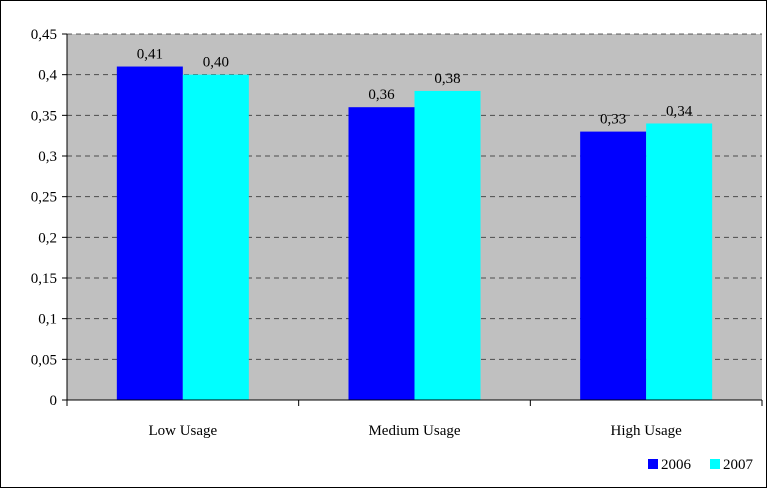  Describe the element at coordinates (47, 320) in the screenshot. I see `y-tick-label: 0,1` at that location.